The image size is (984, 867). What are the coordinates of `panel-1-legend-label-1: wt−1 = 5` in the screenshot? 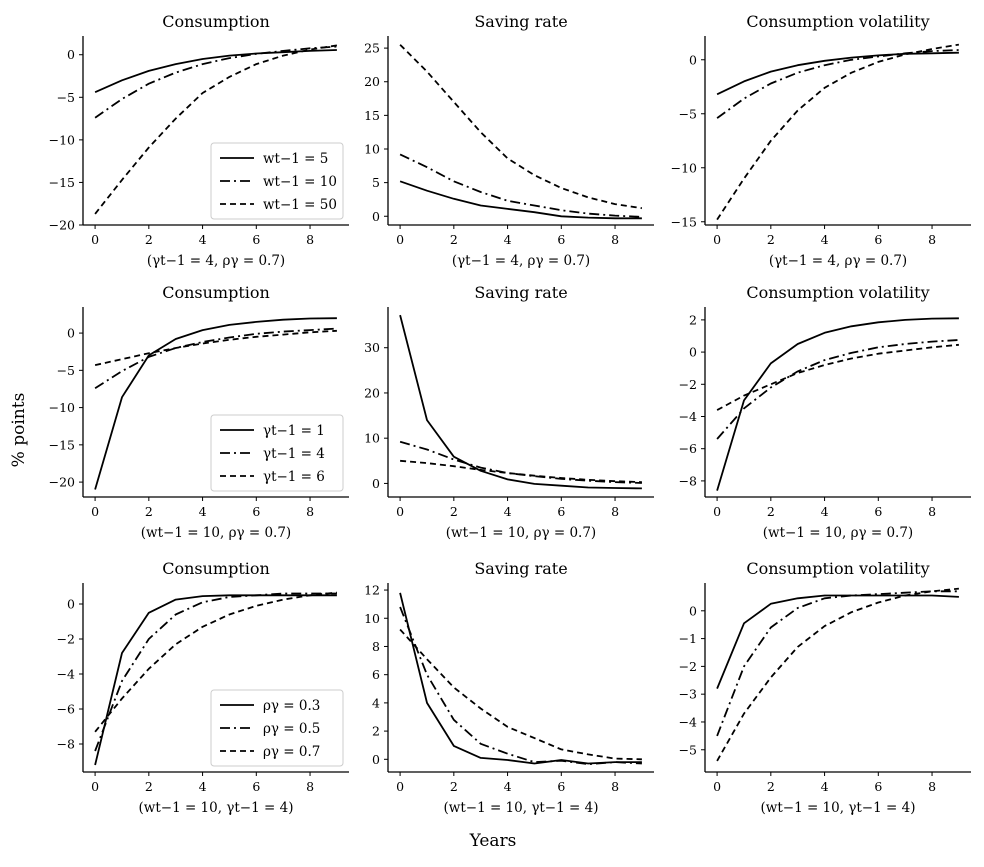 It's located at (295, 159).